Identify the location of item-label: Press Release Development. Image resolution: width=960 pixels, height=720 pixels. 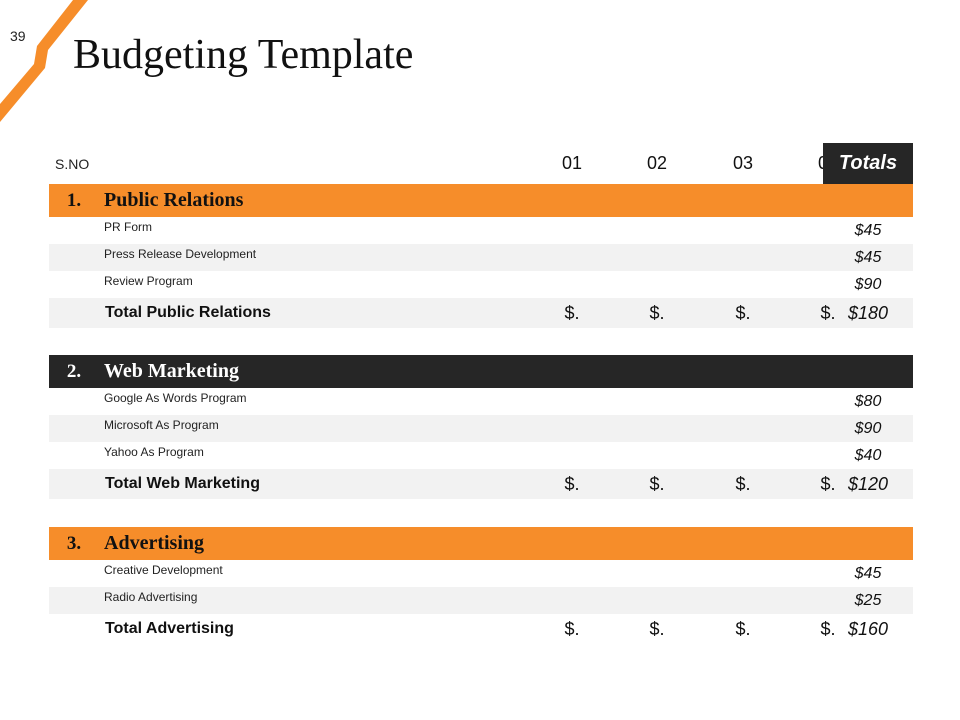
(180, 254).